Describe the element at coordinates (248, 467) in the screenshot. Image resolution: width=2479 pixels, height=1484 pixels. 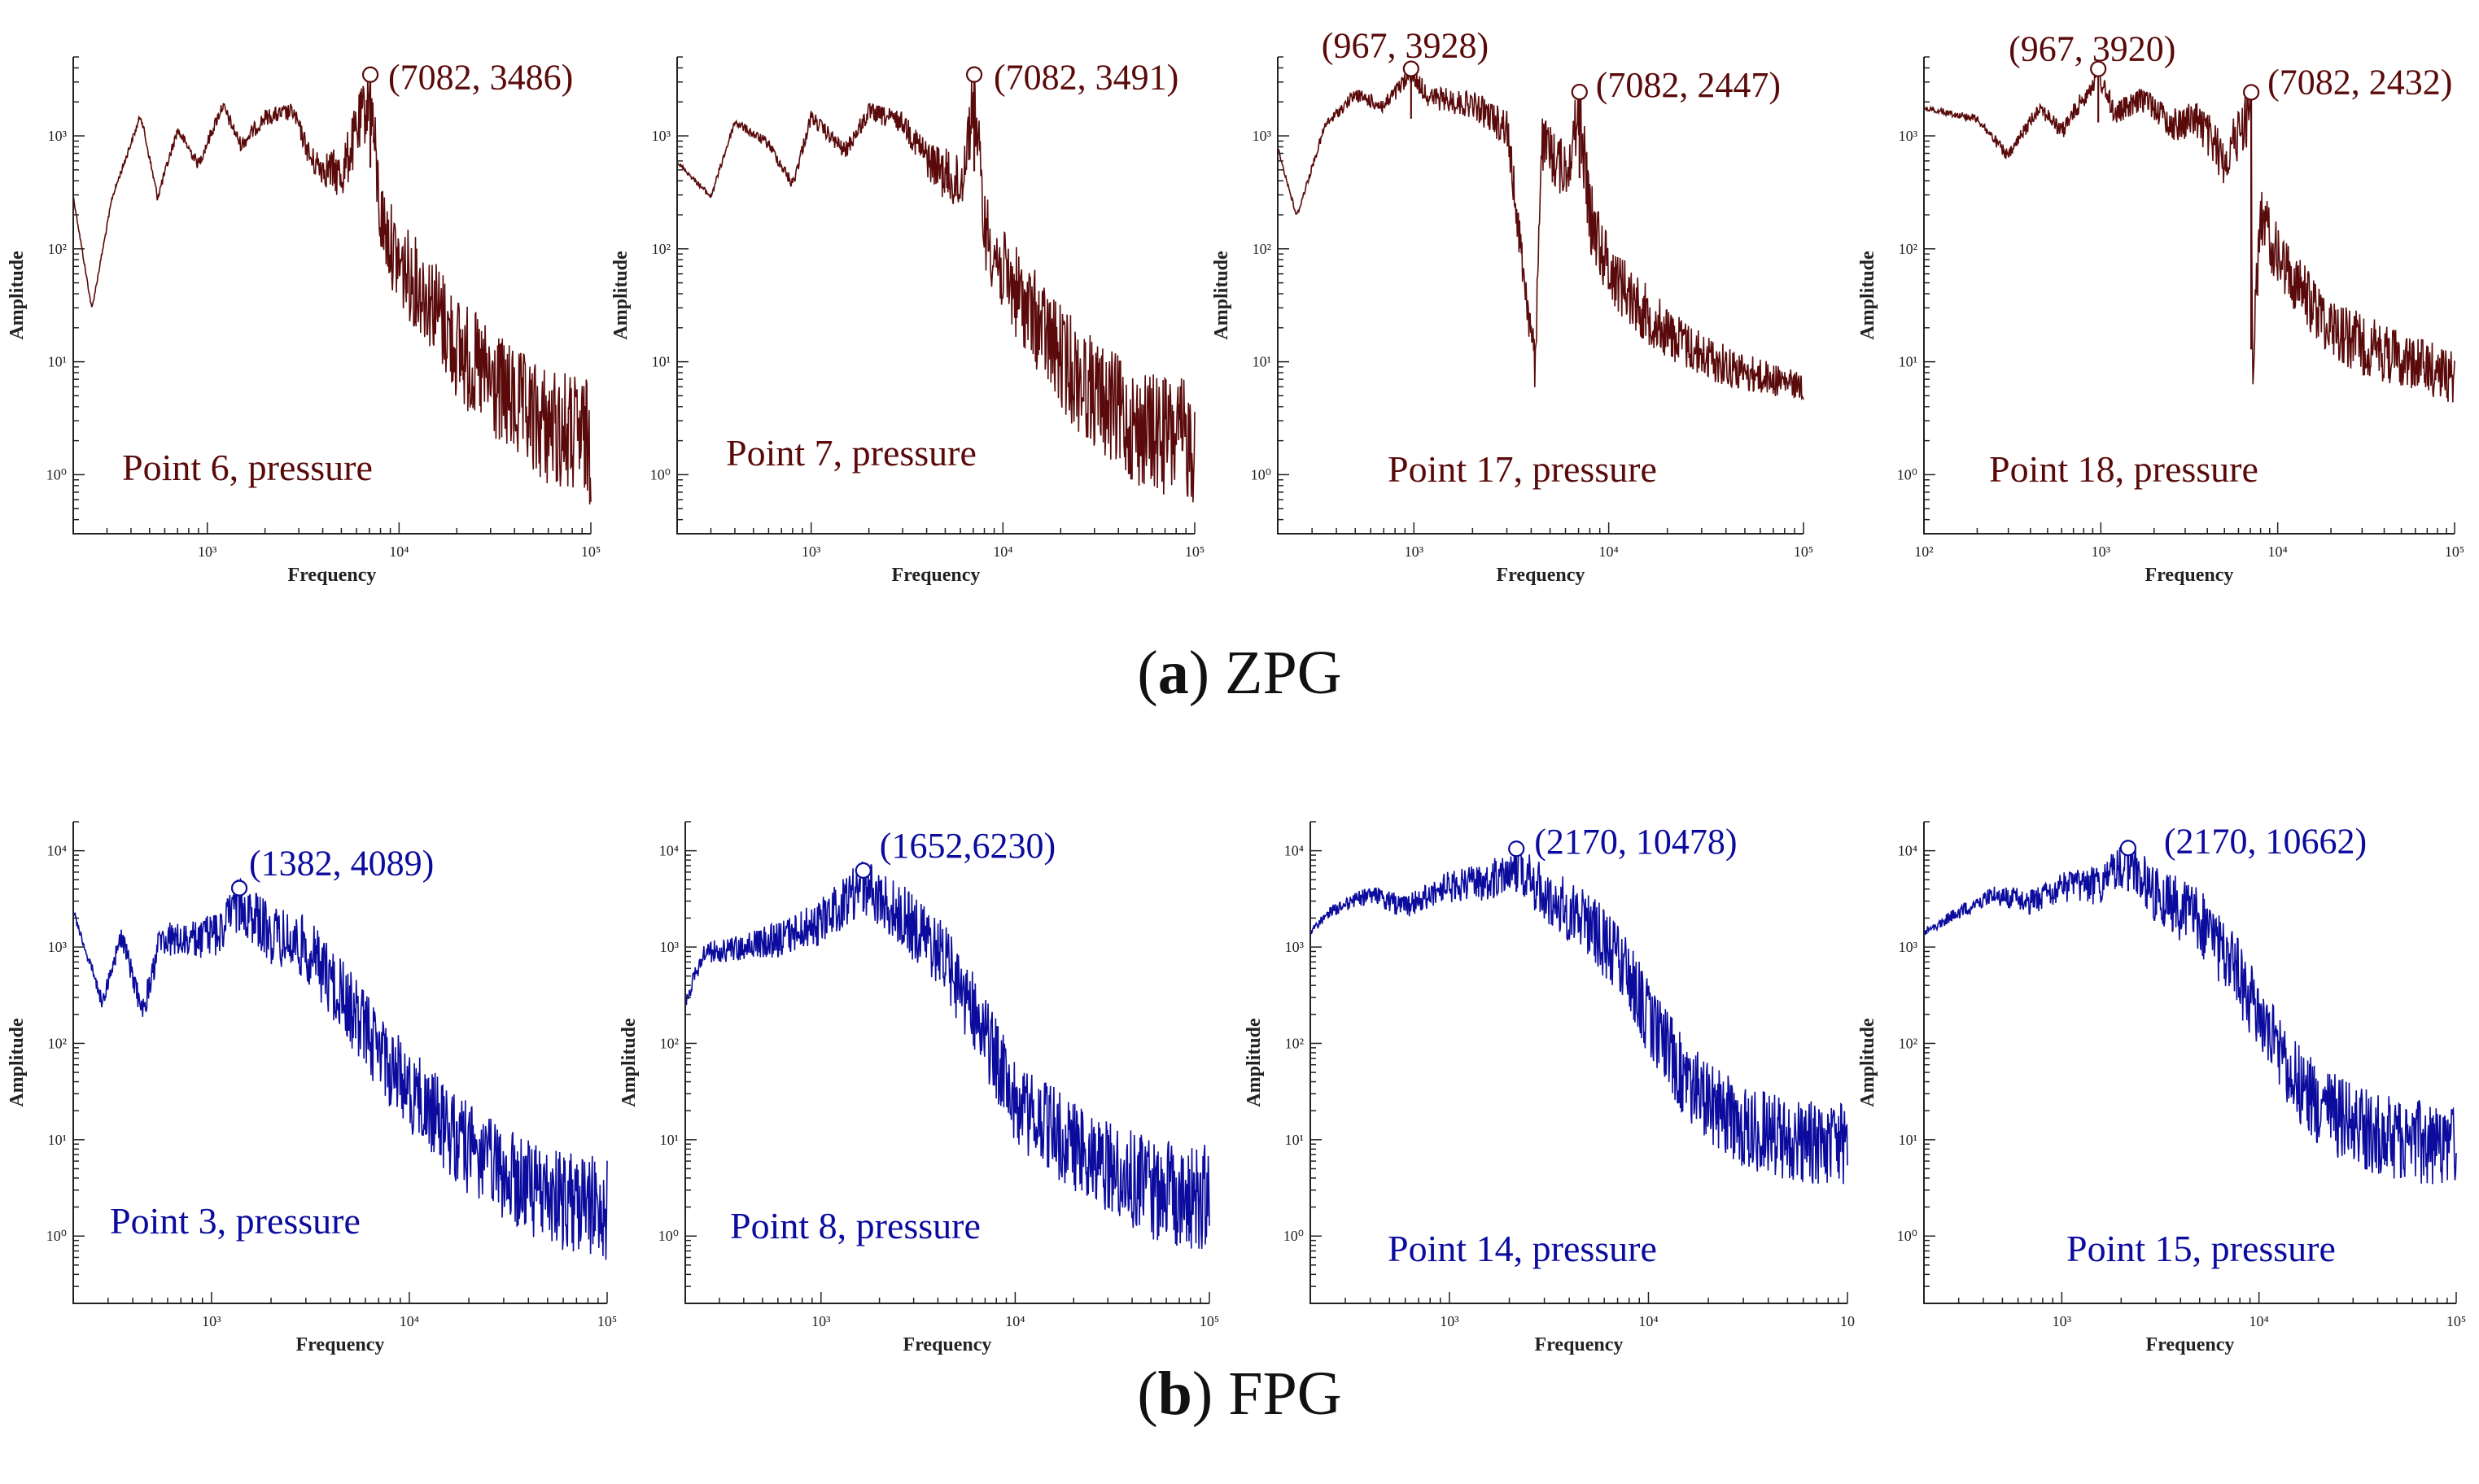
I see `panel-title: Point 6, pressure` at that location.